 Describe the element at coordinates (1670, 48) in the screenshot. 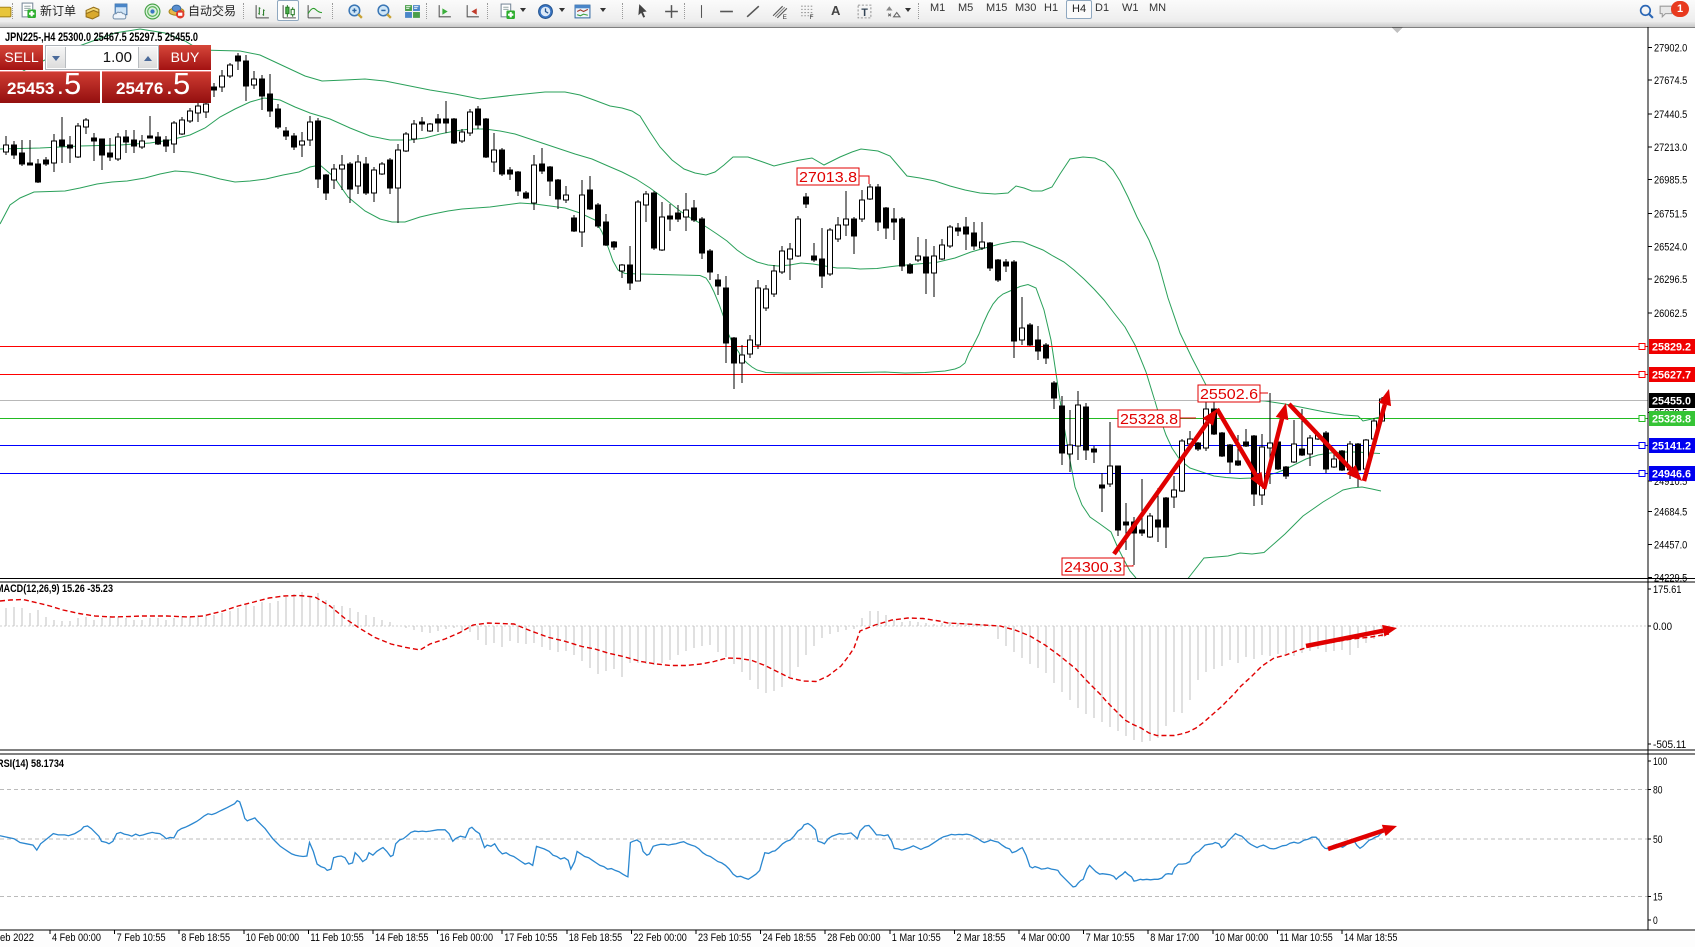

I see `svg-text: 27902.0` at that location.